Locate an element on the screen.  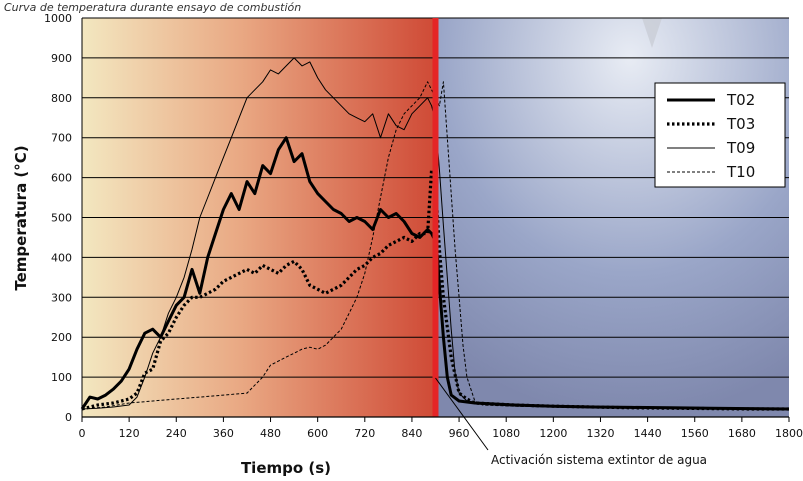
y-tick-label: 800 is located at coordinates (61, 98).